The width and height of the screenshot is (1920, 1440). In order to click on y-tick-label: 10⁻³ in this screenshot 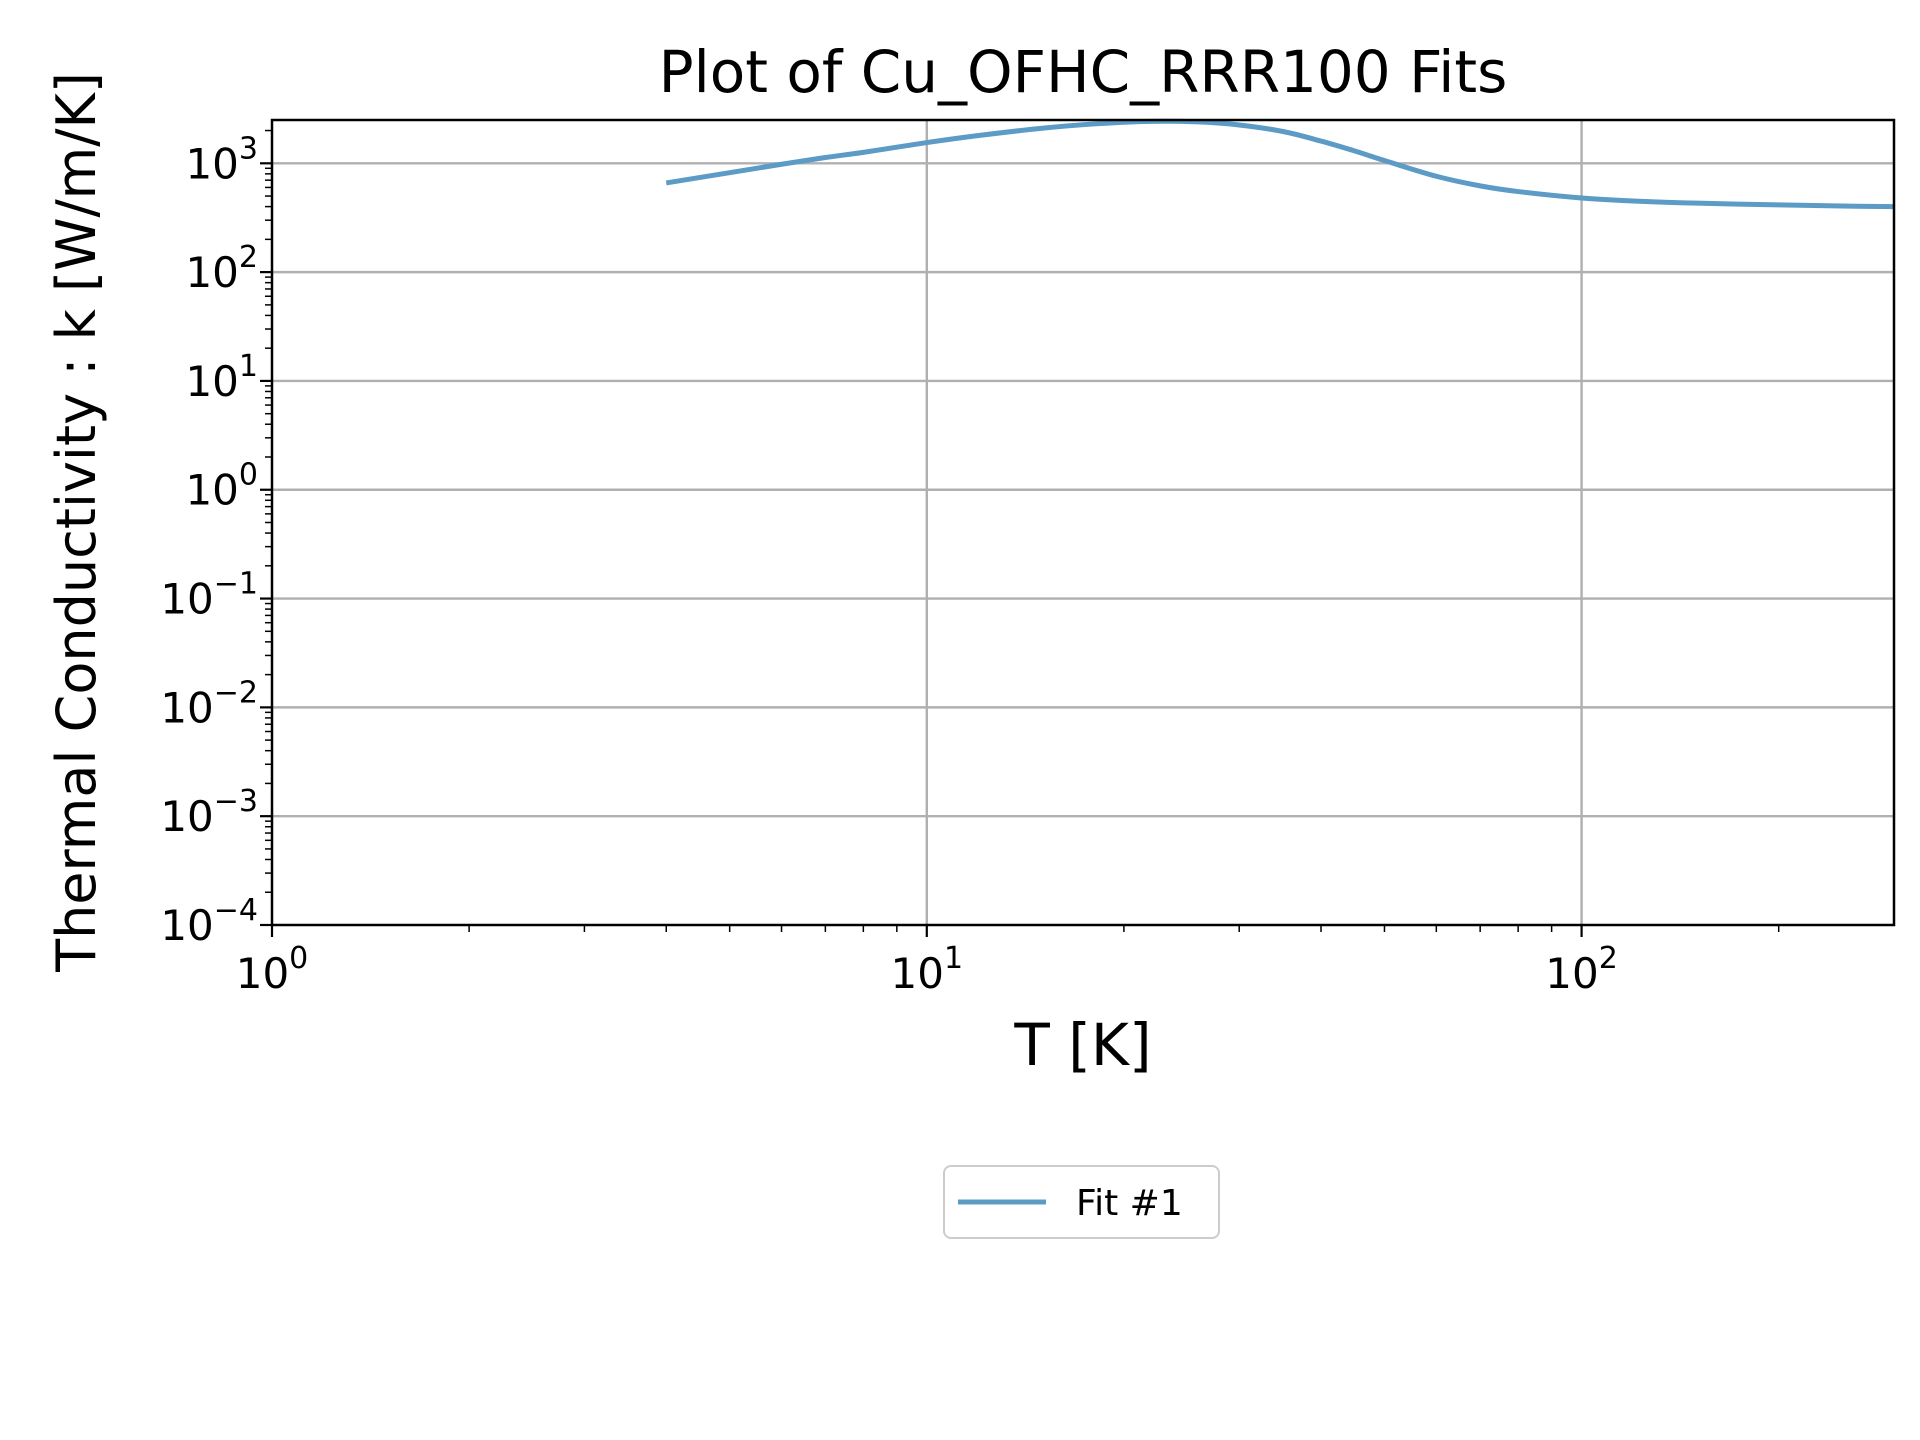, I will do `click(209, 812)`.